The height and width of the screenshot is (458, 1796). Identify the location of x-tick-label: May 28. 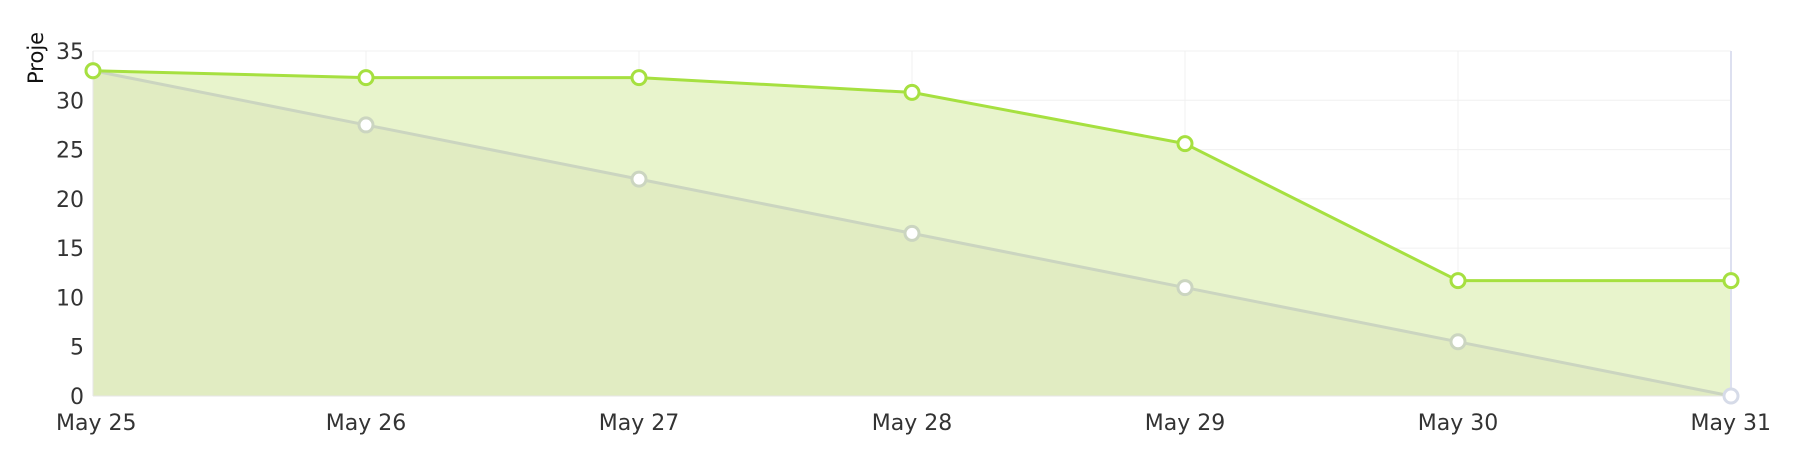
(912, 423).